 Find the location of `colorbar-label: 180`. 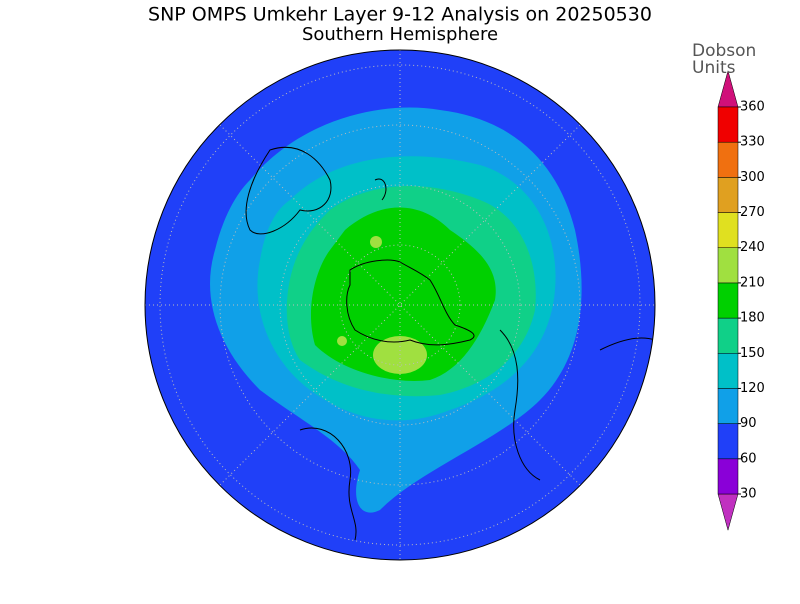

colorbar-label: 180 is located at coordinates (752, 318).